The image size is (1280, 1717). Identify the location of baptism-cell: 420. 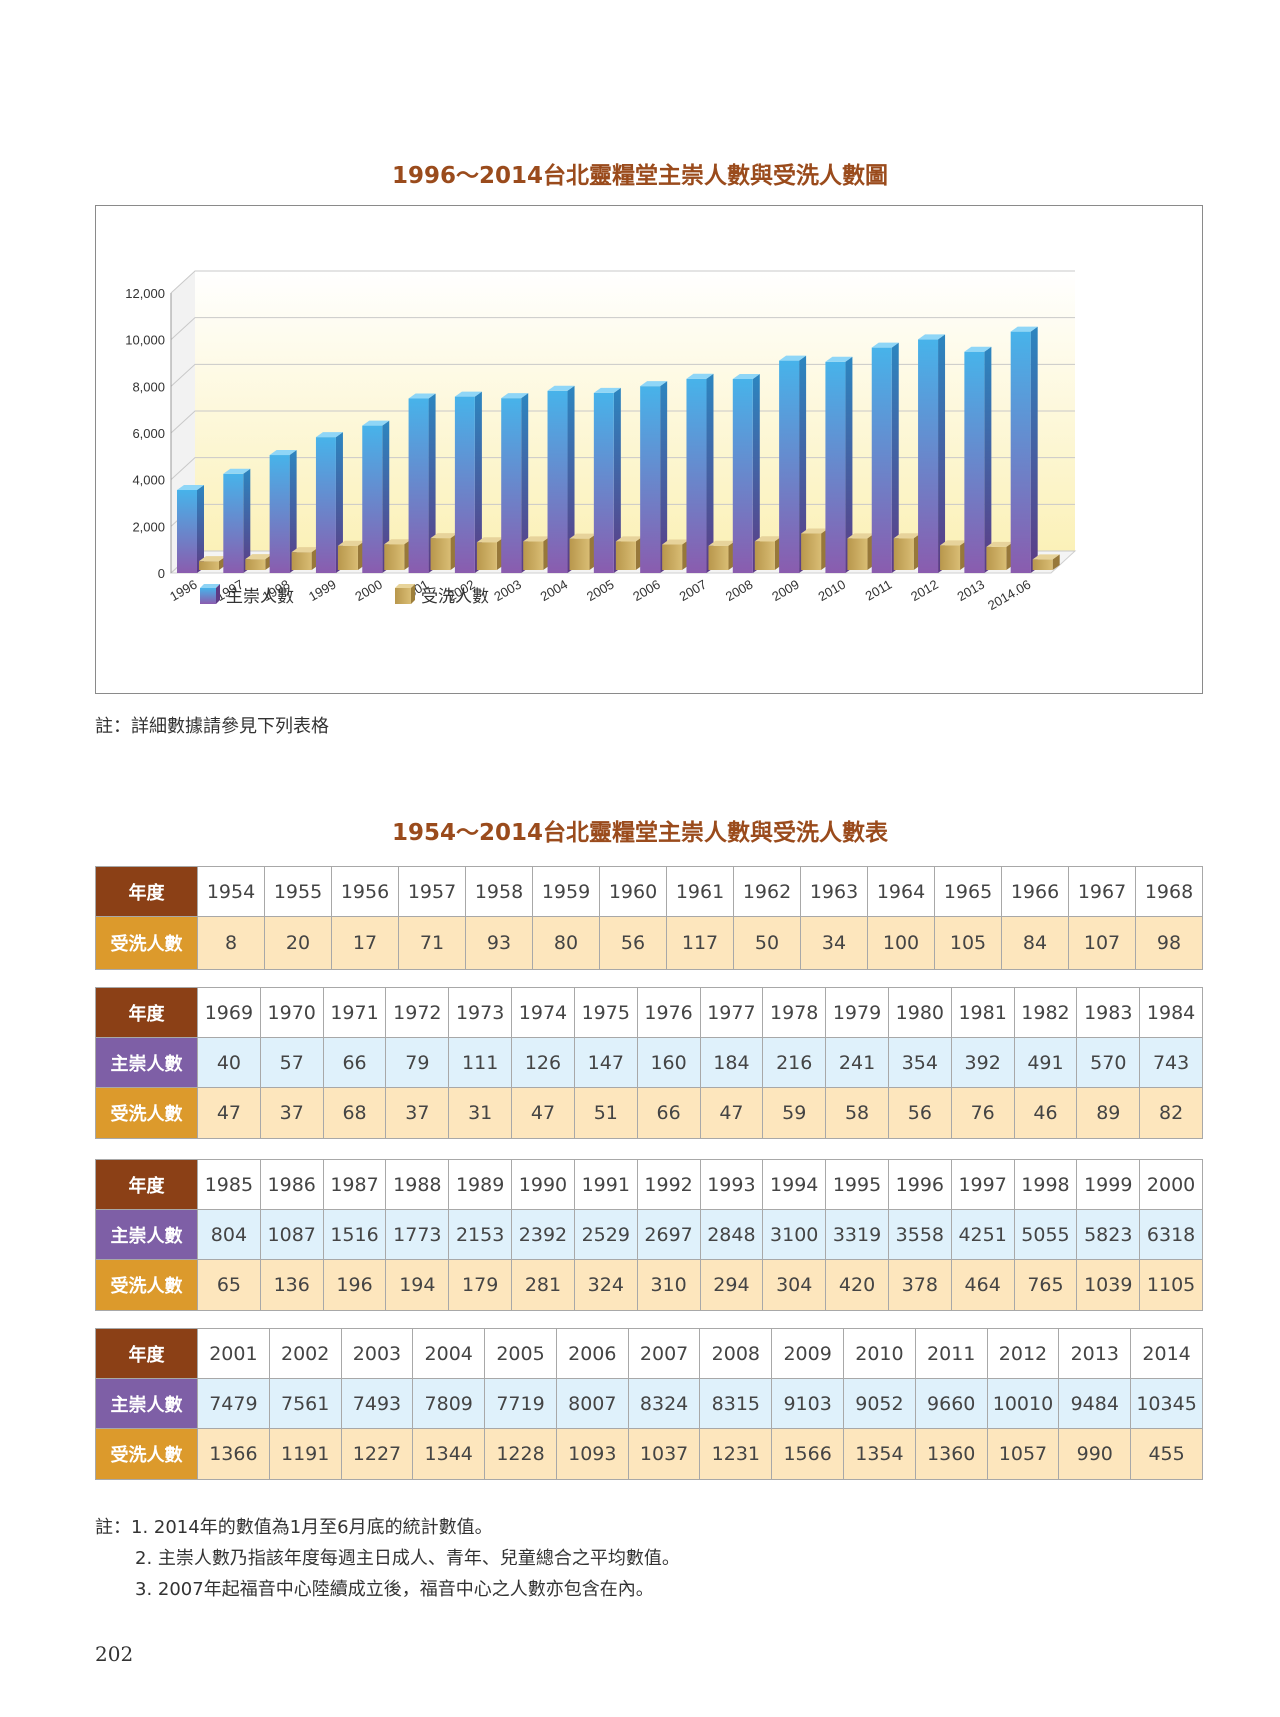
(857, 1285).